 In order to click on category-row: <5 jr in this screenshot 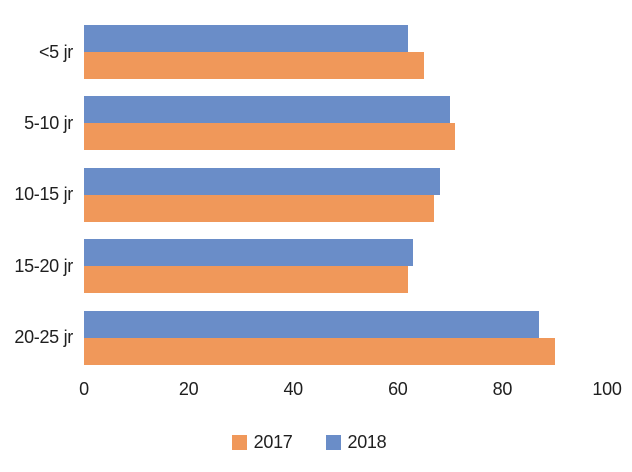, I will do `click(316, 52)`.